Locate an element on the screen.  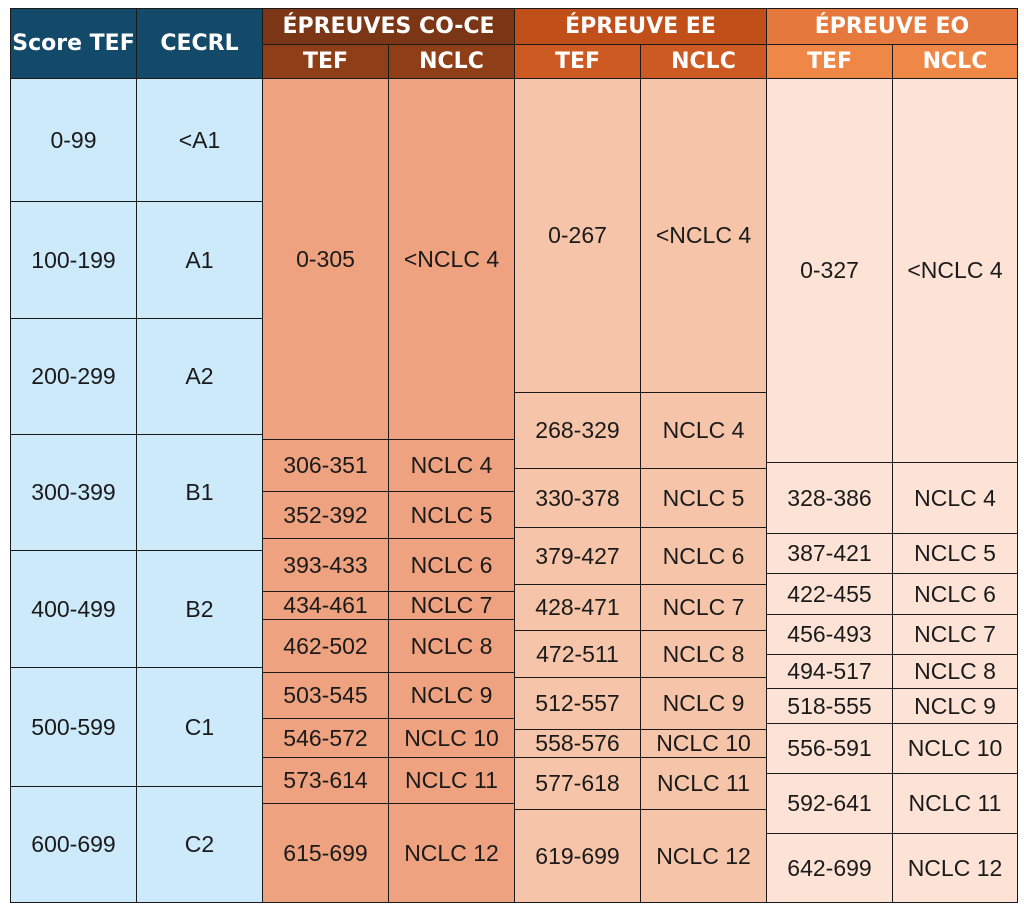
co-ce-tef-cell: 434-461 is located at coordinates (325, 605).